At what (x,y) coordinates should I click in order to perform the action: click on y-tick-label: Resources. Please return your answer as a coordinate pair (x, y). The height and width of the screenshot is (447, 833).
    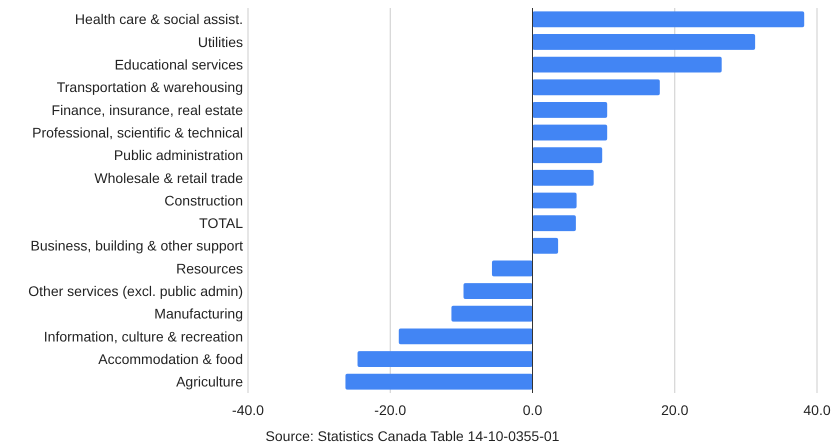
    Looking at the image, I should click on (209, 268).